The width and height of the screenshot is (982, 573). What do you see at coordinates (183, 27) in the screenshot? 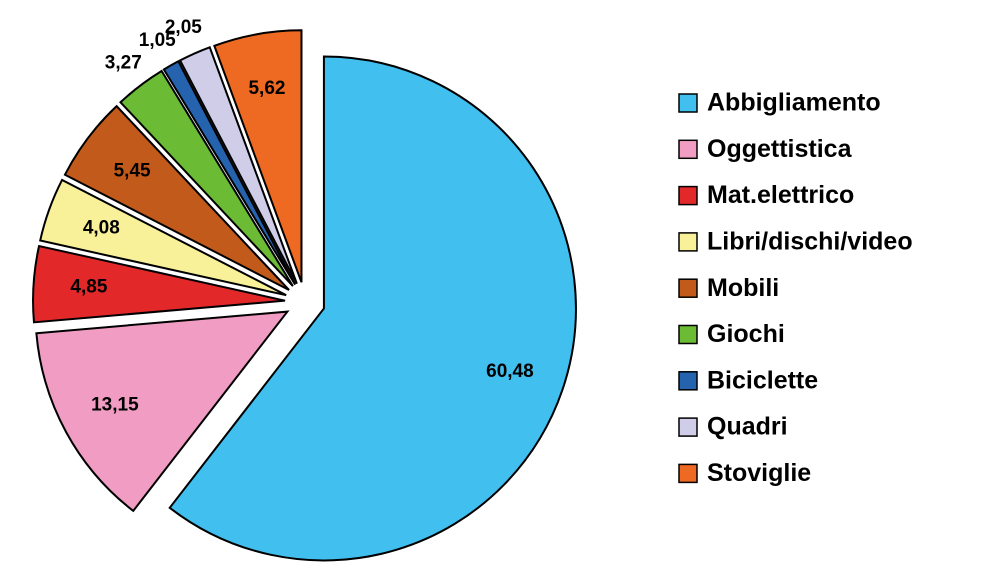
I see `value-label: 2,05` at bounding box center [183, 27].